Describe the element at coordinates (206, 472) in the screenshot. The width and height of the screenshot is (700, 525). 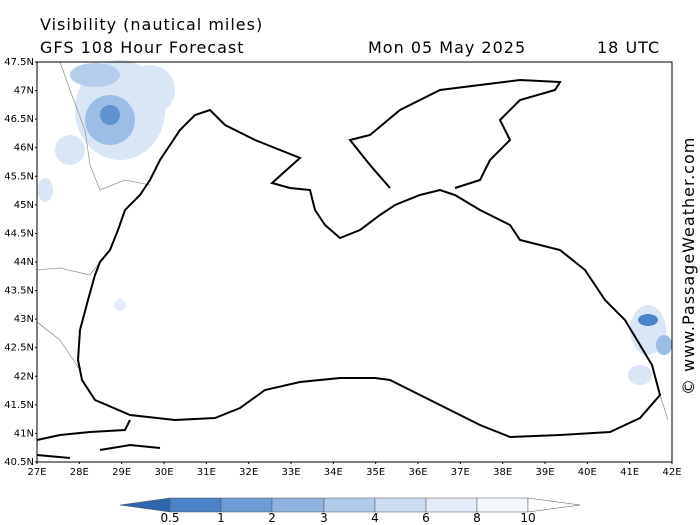
I see `lon-label: 31E` at that location.